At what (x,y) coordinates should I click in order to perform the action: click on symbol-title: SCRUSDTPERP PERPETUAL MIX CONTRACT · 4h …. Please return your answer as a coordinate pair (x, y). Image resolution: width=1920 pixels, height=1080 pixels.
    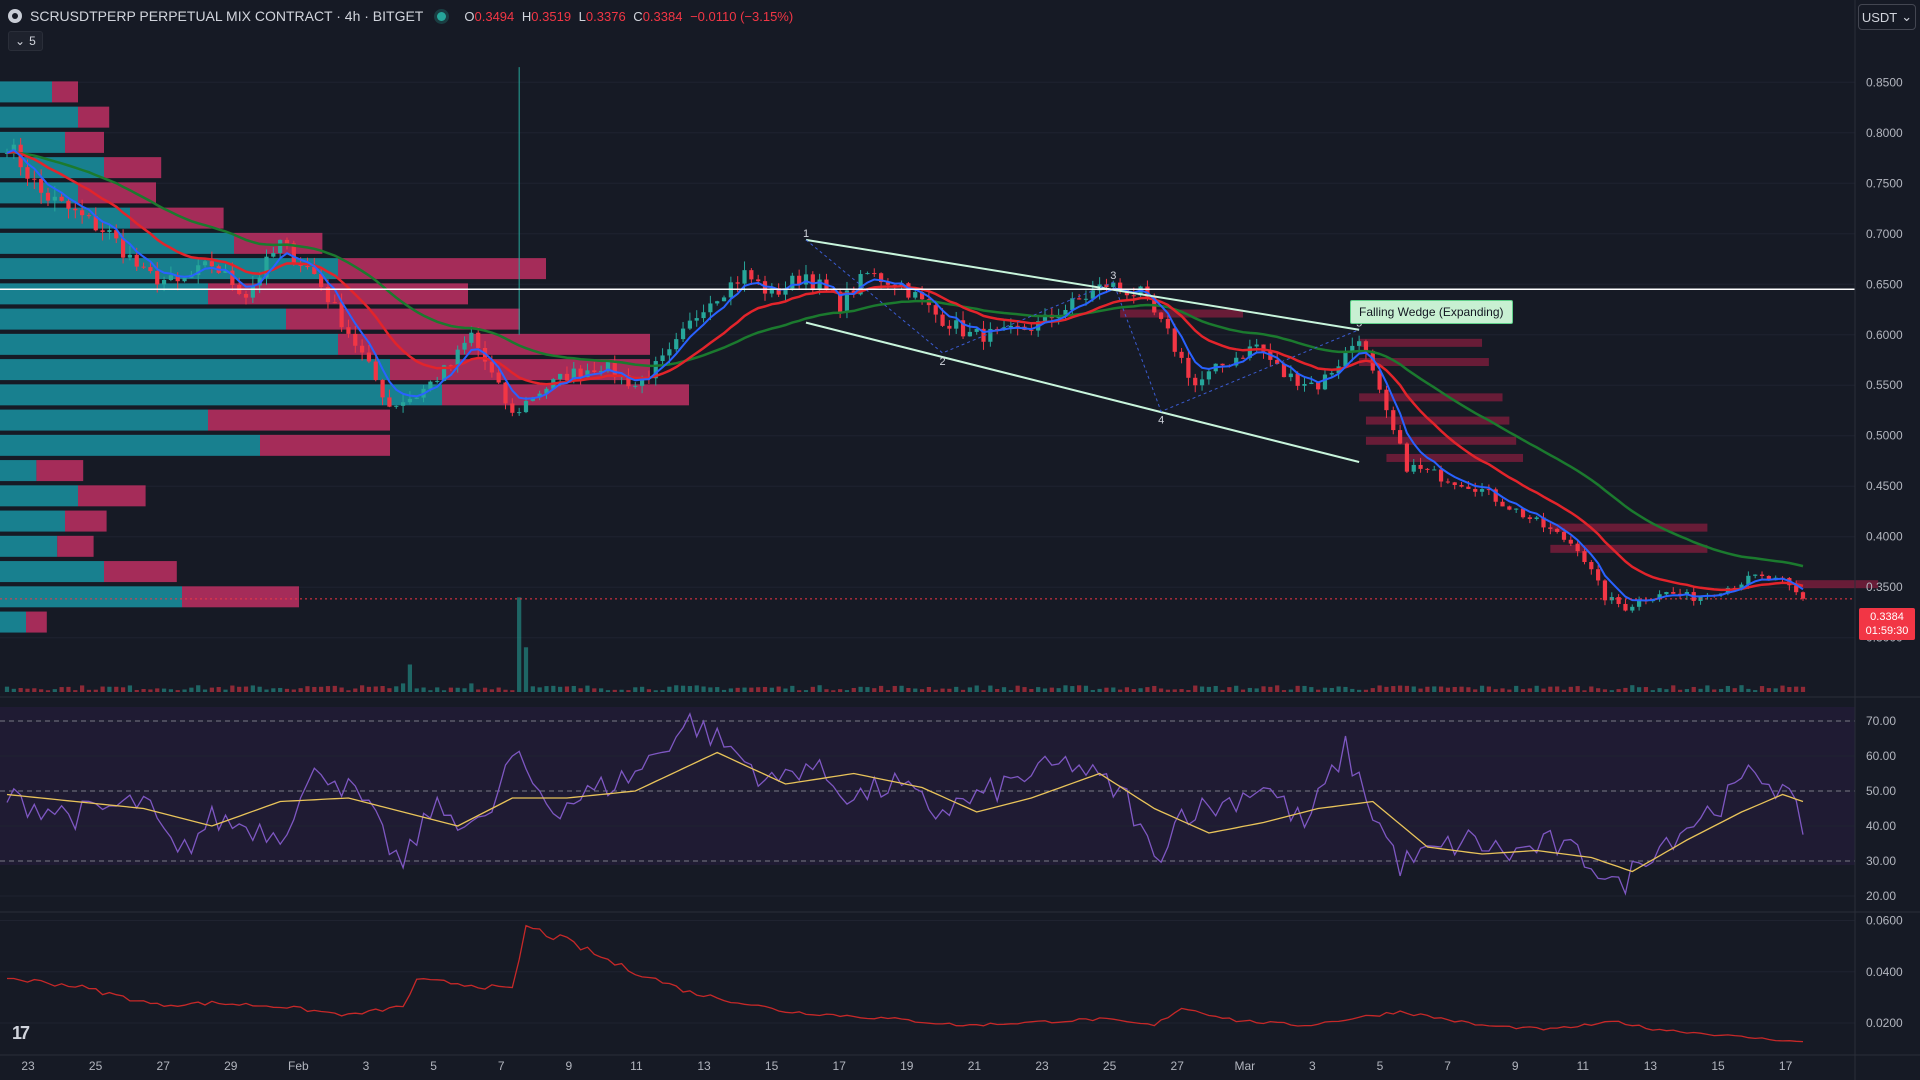
    Looking at the image, I should click on (227, 16).